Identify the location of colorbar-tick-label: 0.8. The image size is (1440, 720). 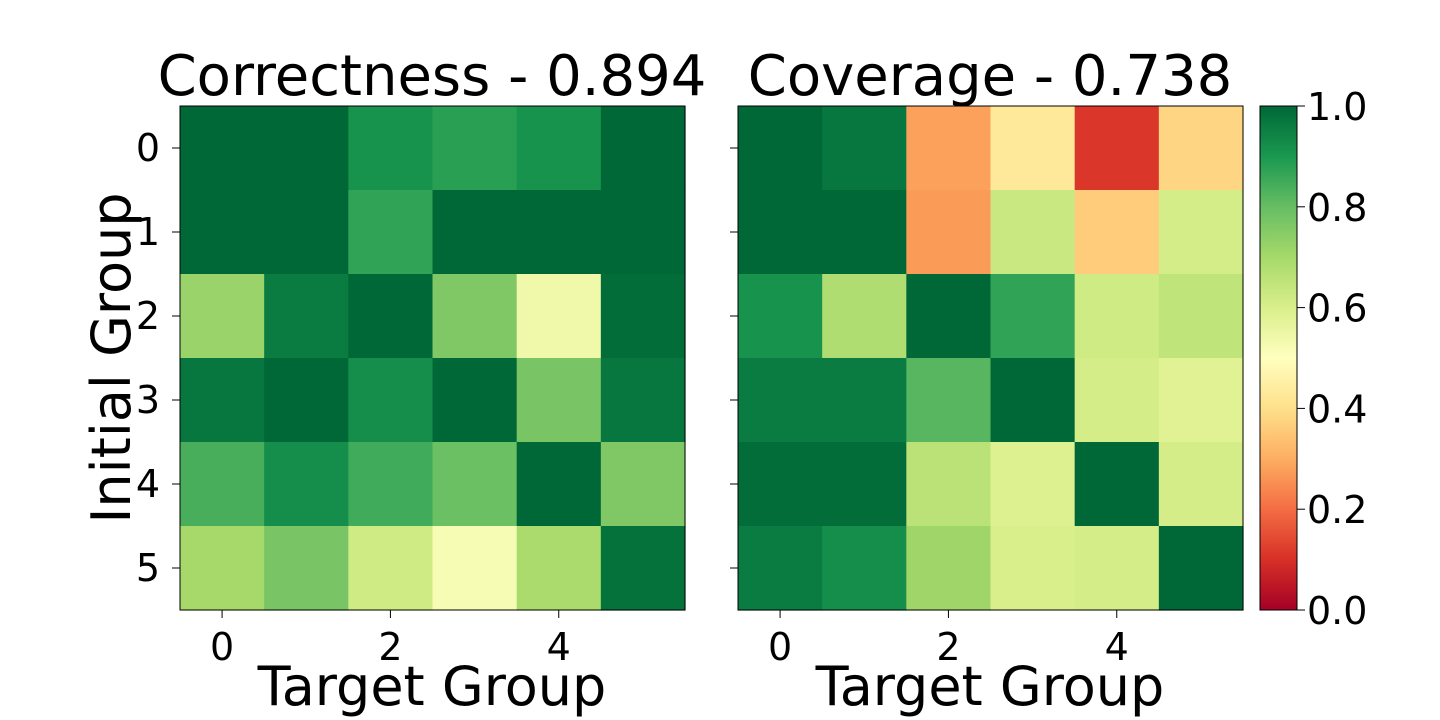
(1337, 208).